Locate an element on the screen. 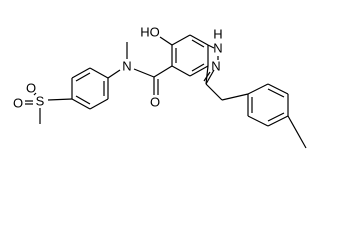 This screenshot has width=347, height=240. atom-label: S is located at coordinates (40, 101).